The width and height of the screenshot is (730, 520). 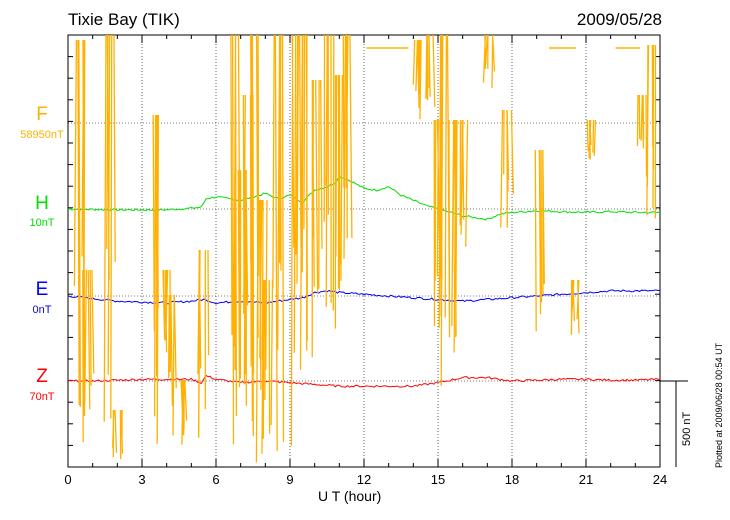 What do you see at coordinates (438, 479) in the screenshot?
I see `x-tick-label: 15` at bounding box center [438, 479].